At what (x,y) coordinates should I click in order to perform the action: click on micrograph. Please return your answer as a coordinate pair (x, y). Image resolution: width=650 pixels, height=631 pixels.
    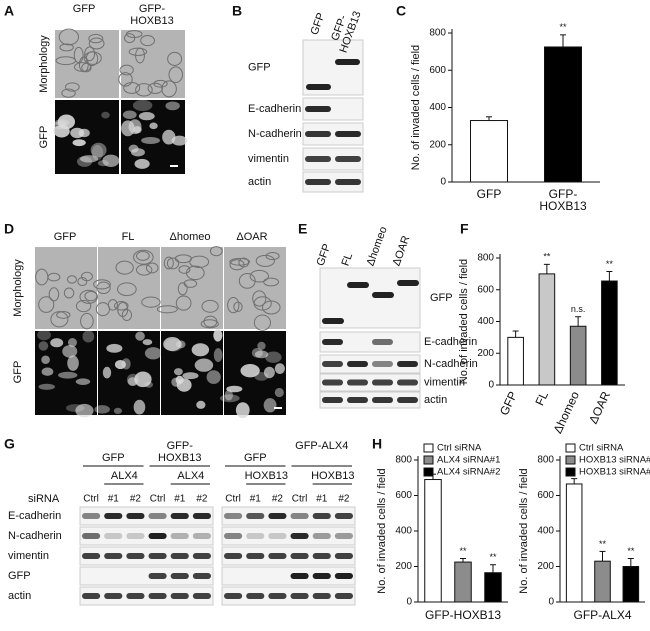
    Looking at the image, I should click on (255, 288).